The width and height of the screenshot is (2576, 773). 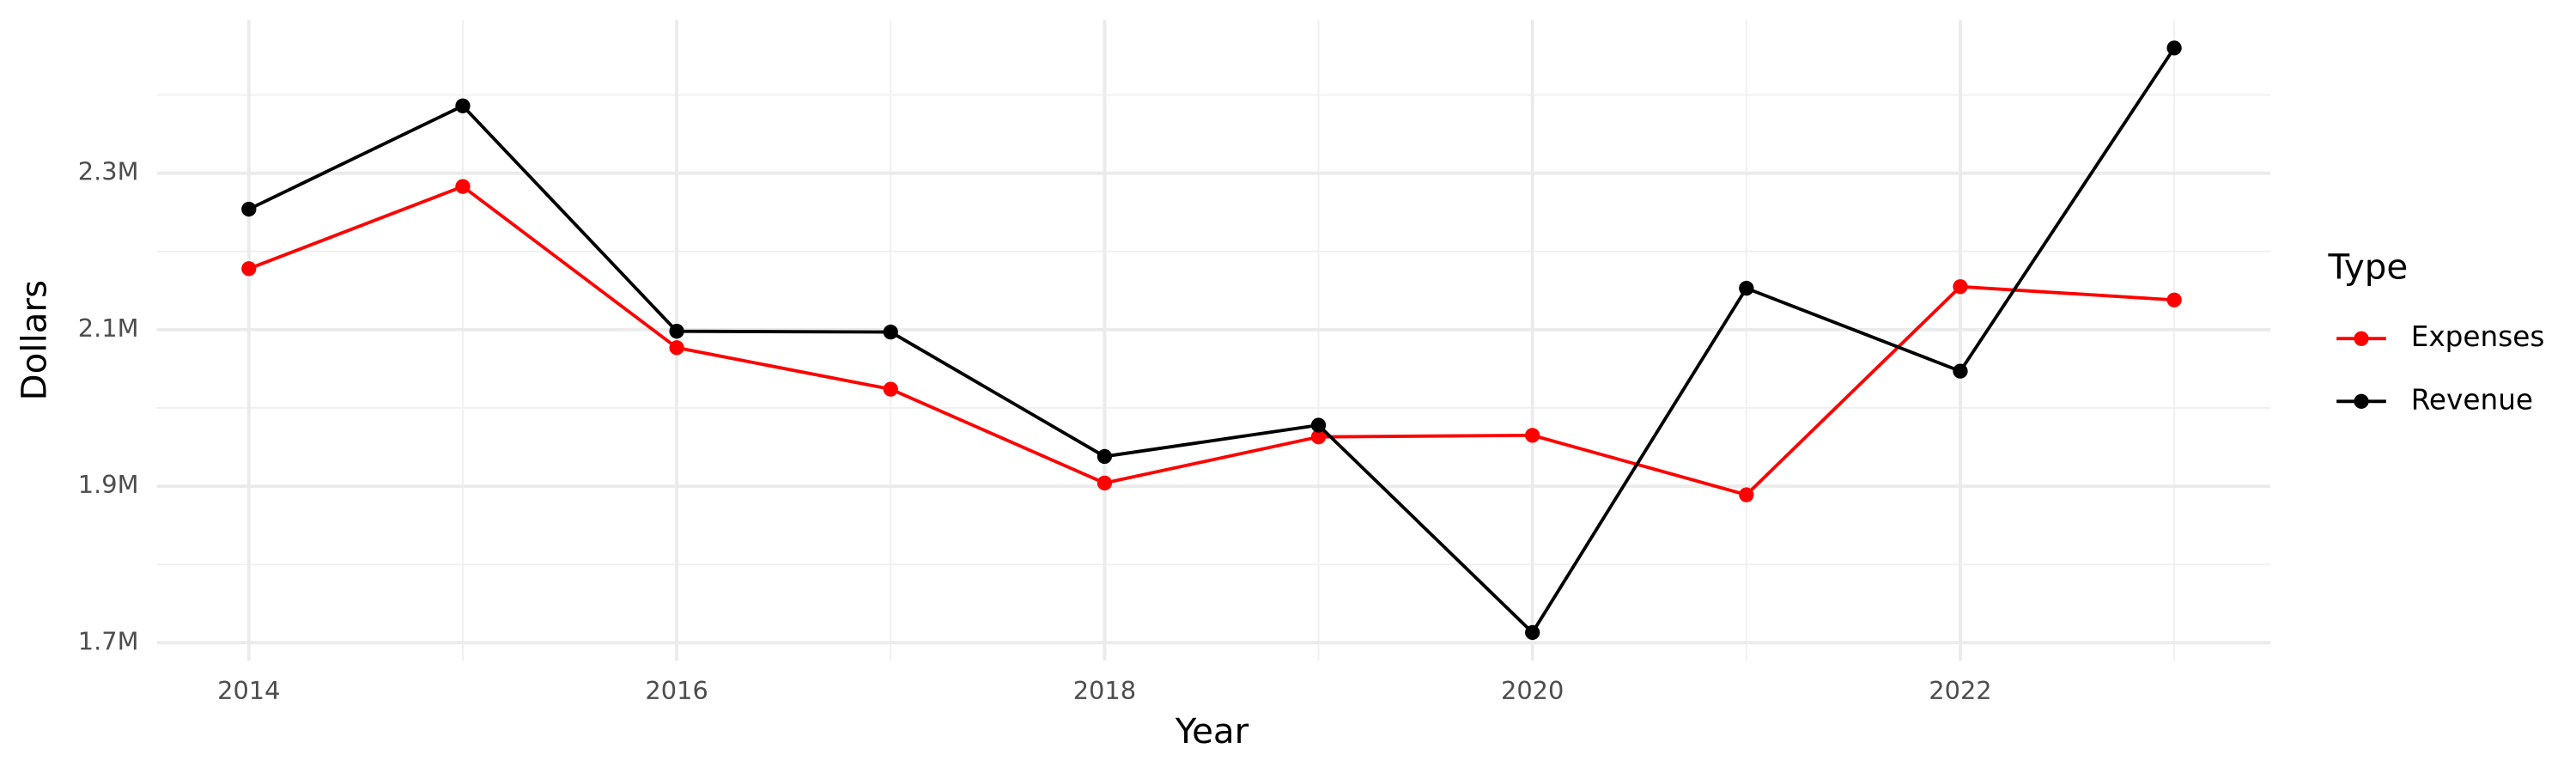 I want to click on x-tick-label: 2014, so click(x=249, y=690).